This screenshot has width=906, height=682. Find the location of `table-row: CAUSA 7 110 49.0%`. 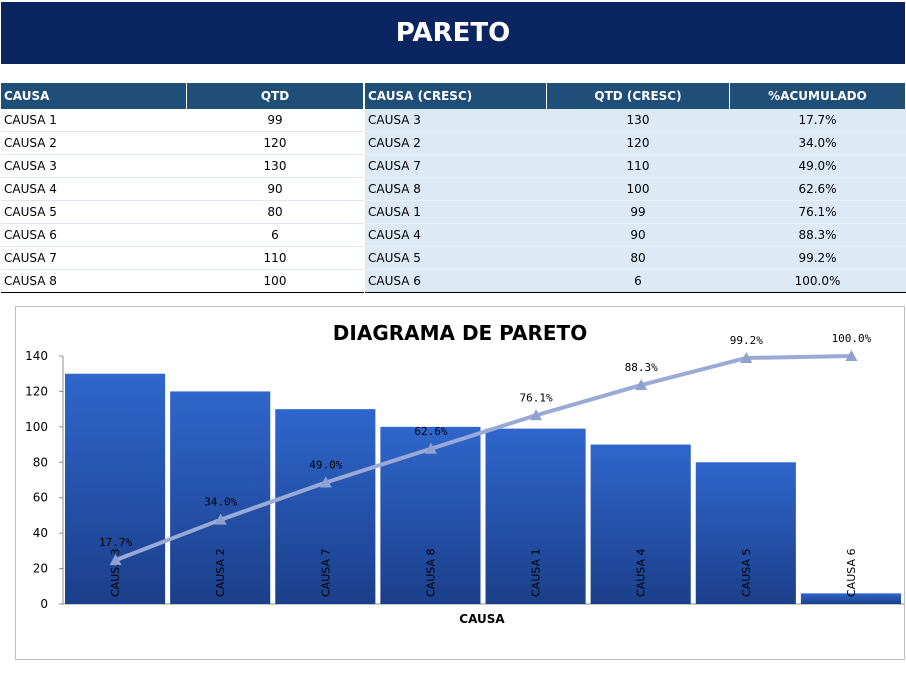

table-row: CAUSA 7 110 49.0% is located at coordinates (635, 166).